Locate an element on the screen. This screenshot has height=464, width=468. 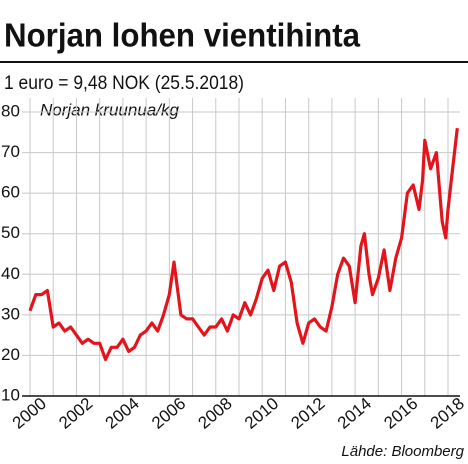
x-tick-label: 2006 is located at coordinates (168, 413).